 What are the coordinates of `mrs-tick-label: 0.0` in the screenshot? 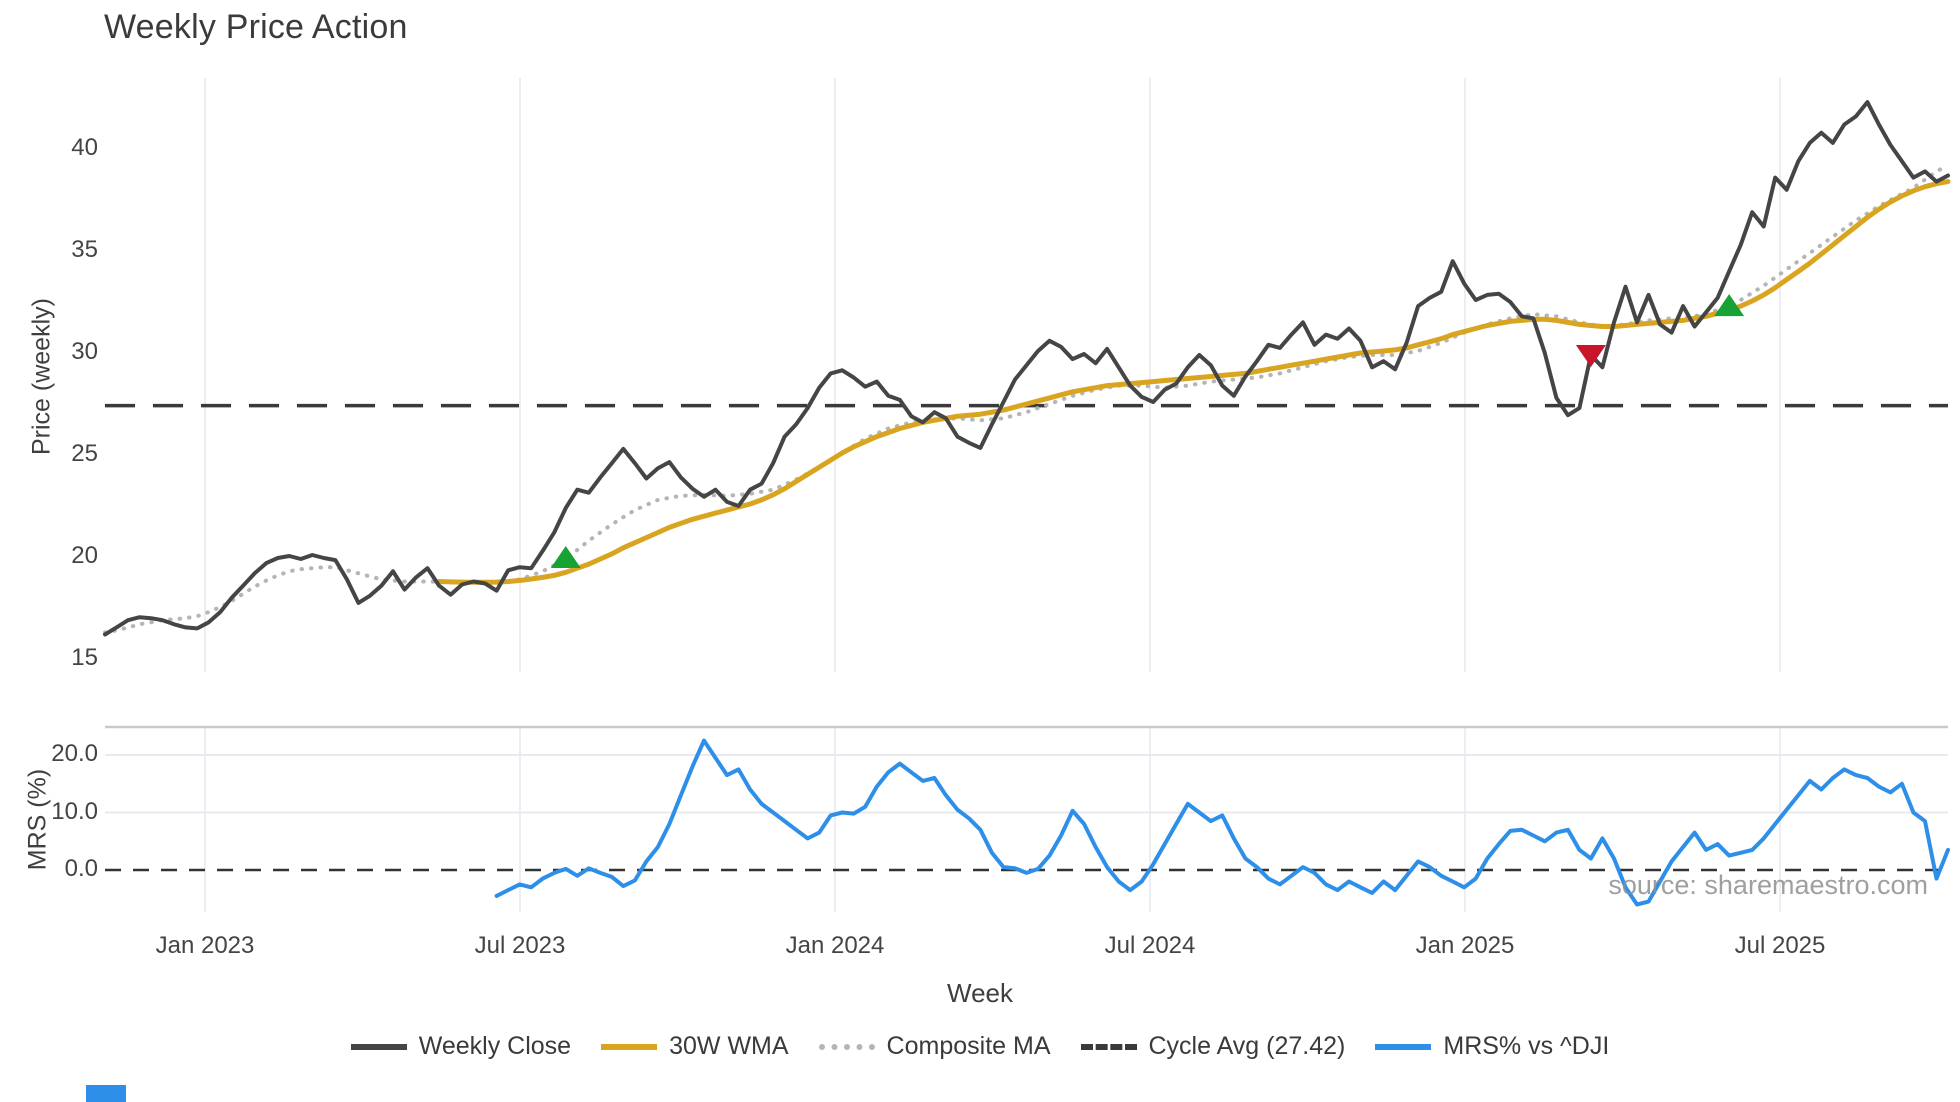 It's located at (81, 868).